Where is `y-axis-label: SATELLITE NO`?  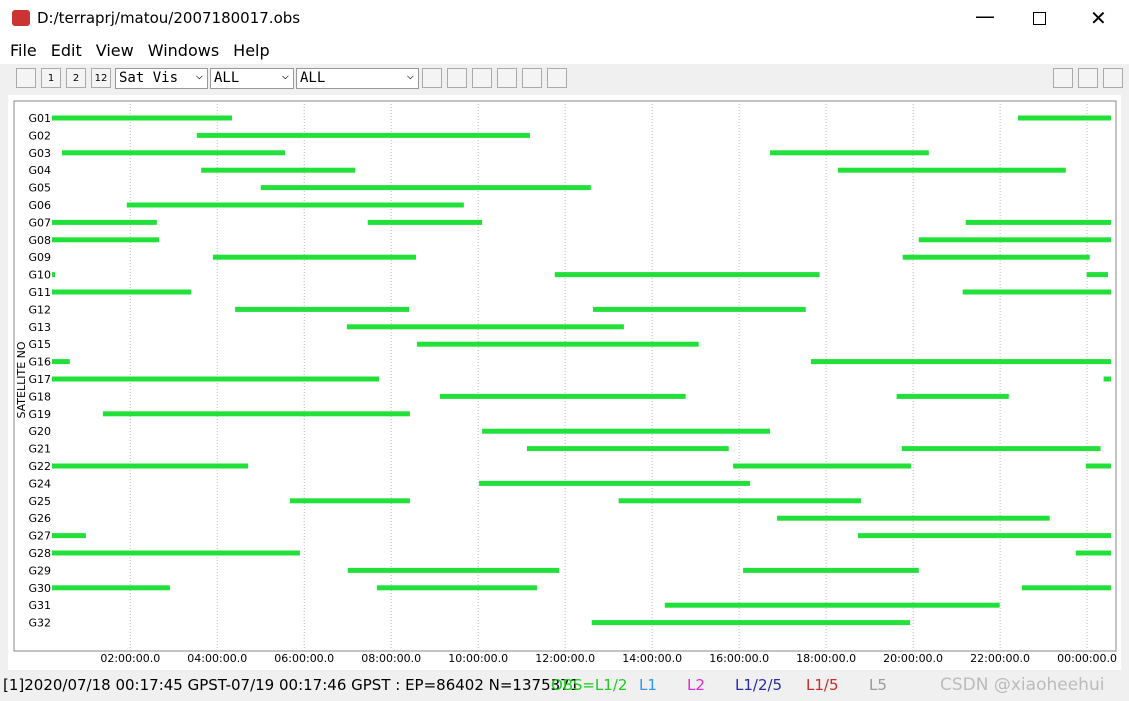 y-axis-label: SATELLITE NO is located at coordinates (21, 379).